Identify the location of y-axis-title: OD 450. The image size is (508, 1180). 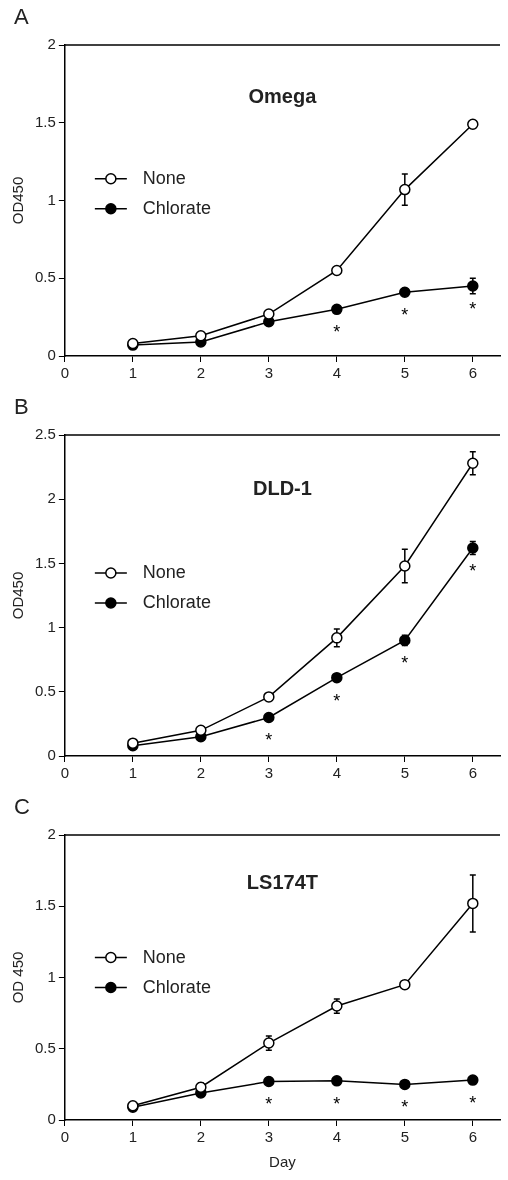
(18, 977).